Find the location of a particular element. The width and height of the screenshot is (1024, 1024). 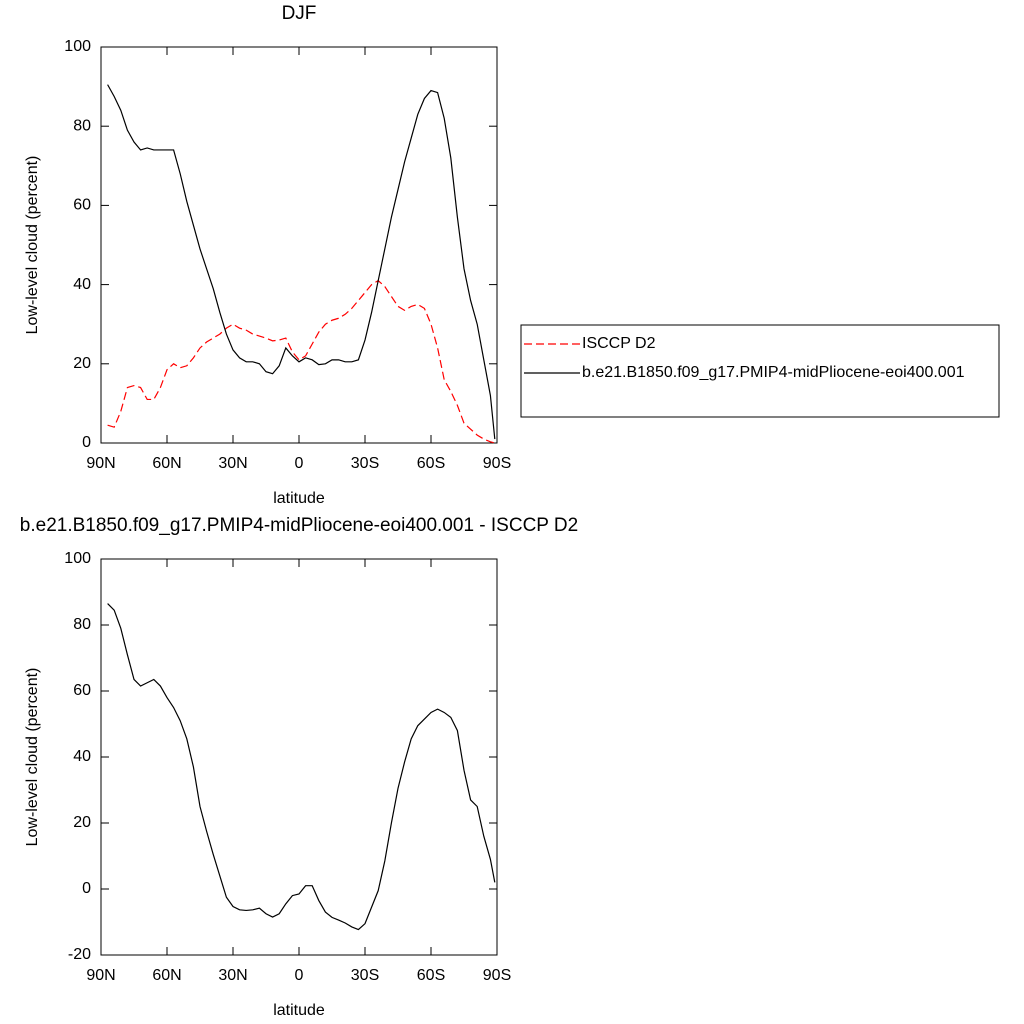

legend-box is located at coordinates (760, 371).